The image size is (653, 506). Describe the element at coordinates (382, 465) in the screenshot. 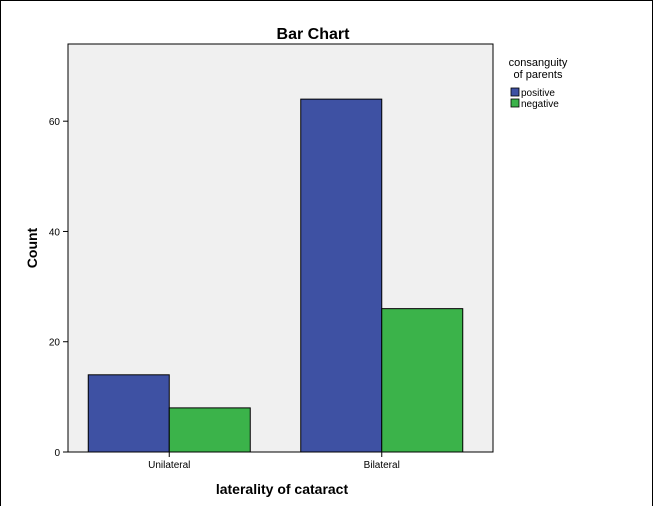

I see `x-tick-label-bilateral: Bilateral` at that location.